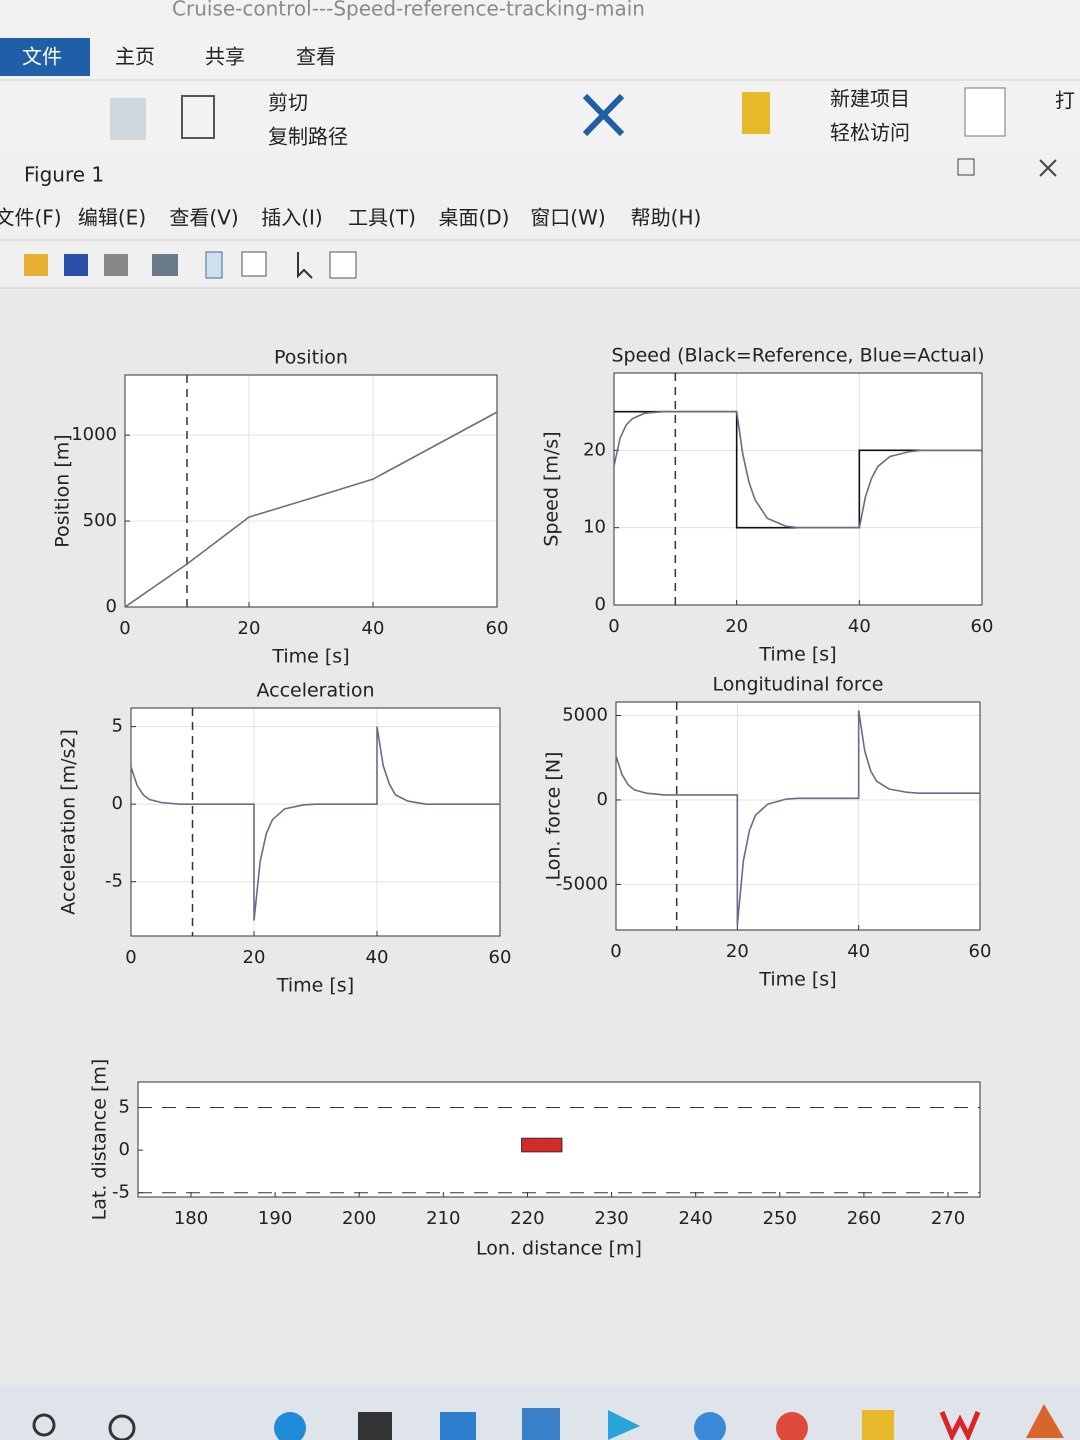  I want to click on file-tab, so click(45, 57).